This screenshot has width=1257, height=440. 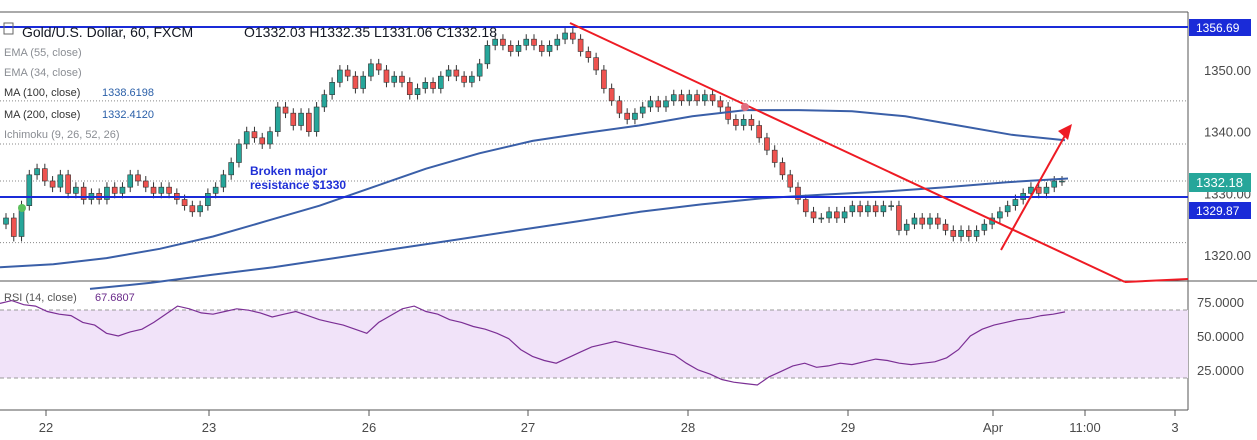 What do you see at coordinates (43, 53) in the screenshot?
I see `indicator-ema55: EMA (55, close)` at bounding box center [43, 53].